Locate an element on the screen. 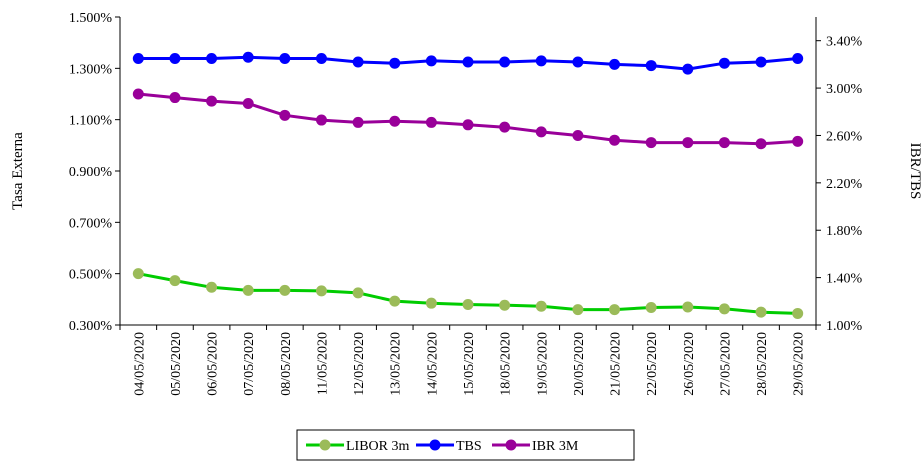 This screenshot has height=461, width=921. x-tick-label: 15/05/2020 is located at coordinates (469, 364).